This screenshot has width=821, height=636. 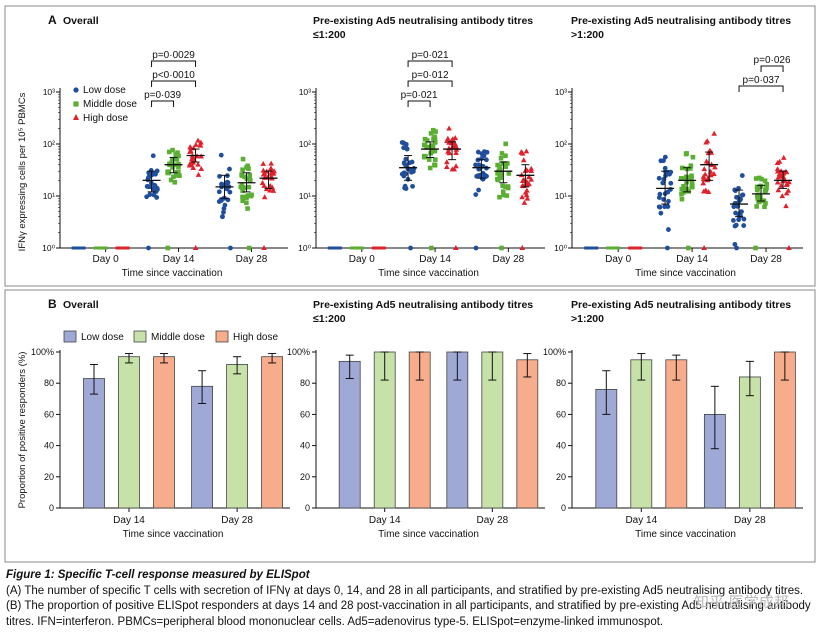 What do you see at coordinates (173, 75) in the screenshot?
I see `p-value-label: p<0·0010` at bounding box center [173, 75].